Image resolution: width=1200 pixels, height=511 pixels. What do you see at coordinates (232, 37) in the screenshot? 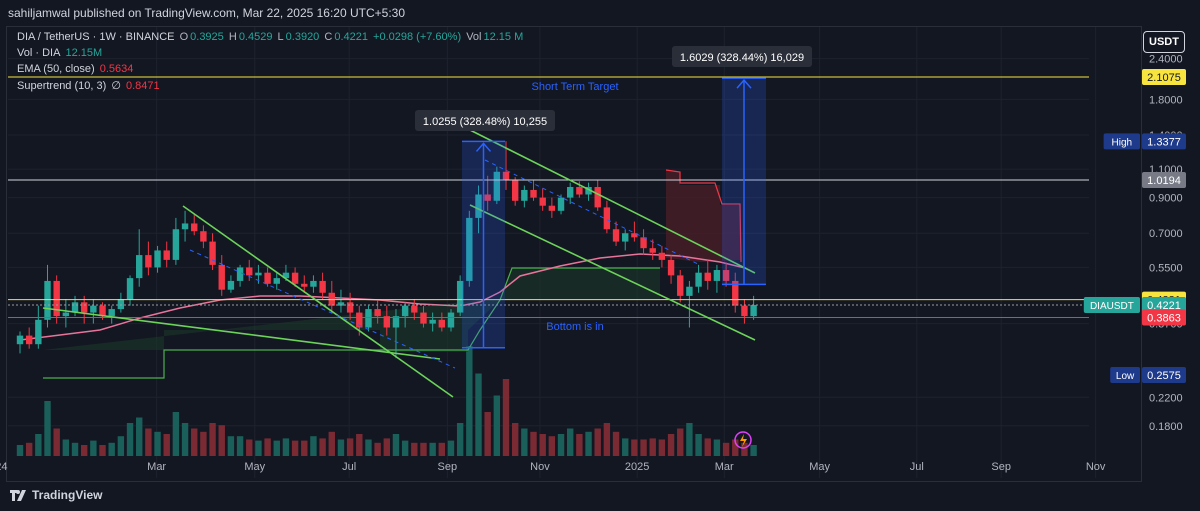
I see `legend-high-label: H` at bounding box center [232, 37].